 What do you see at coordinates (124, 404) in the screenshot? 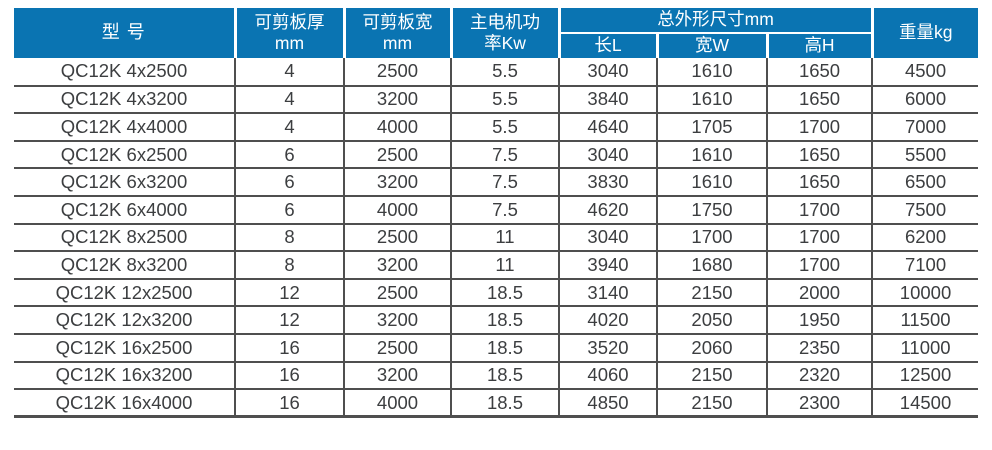
I see `cell-model: QC12K 16x4000` at bounding box center [124, 404].